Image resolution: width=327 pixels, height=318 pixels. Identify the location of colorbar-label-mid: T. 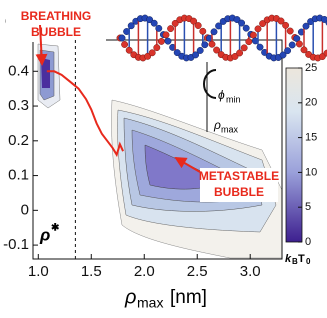
(301, 259).